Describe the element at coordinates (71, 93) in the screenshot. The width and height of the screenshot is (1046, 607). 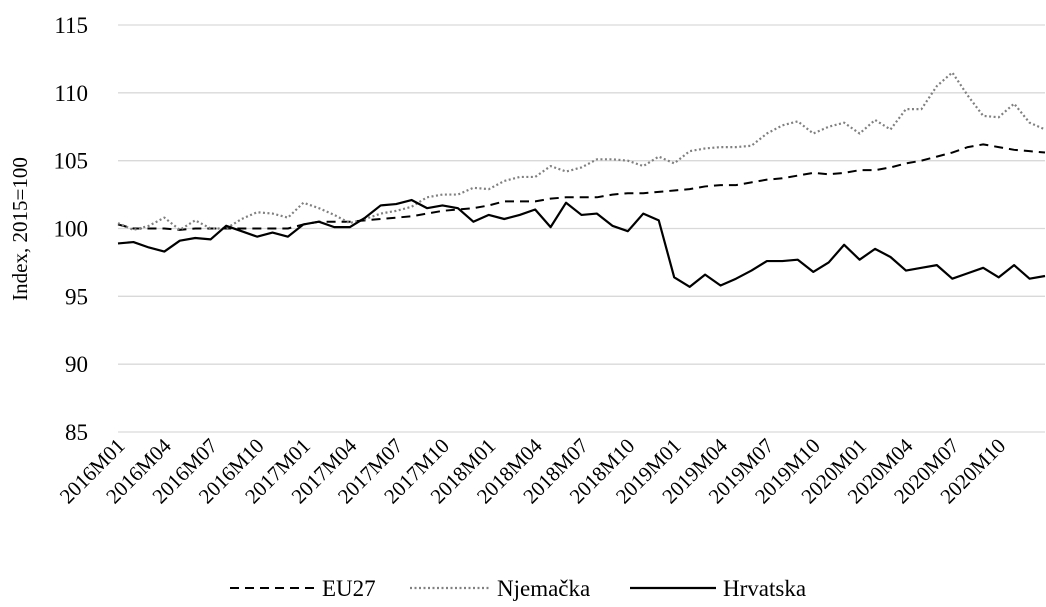
I see `y-tick-label: 110` at that location.